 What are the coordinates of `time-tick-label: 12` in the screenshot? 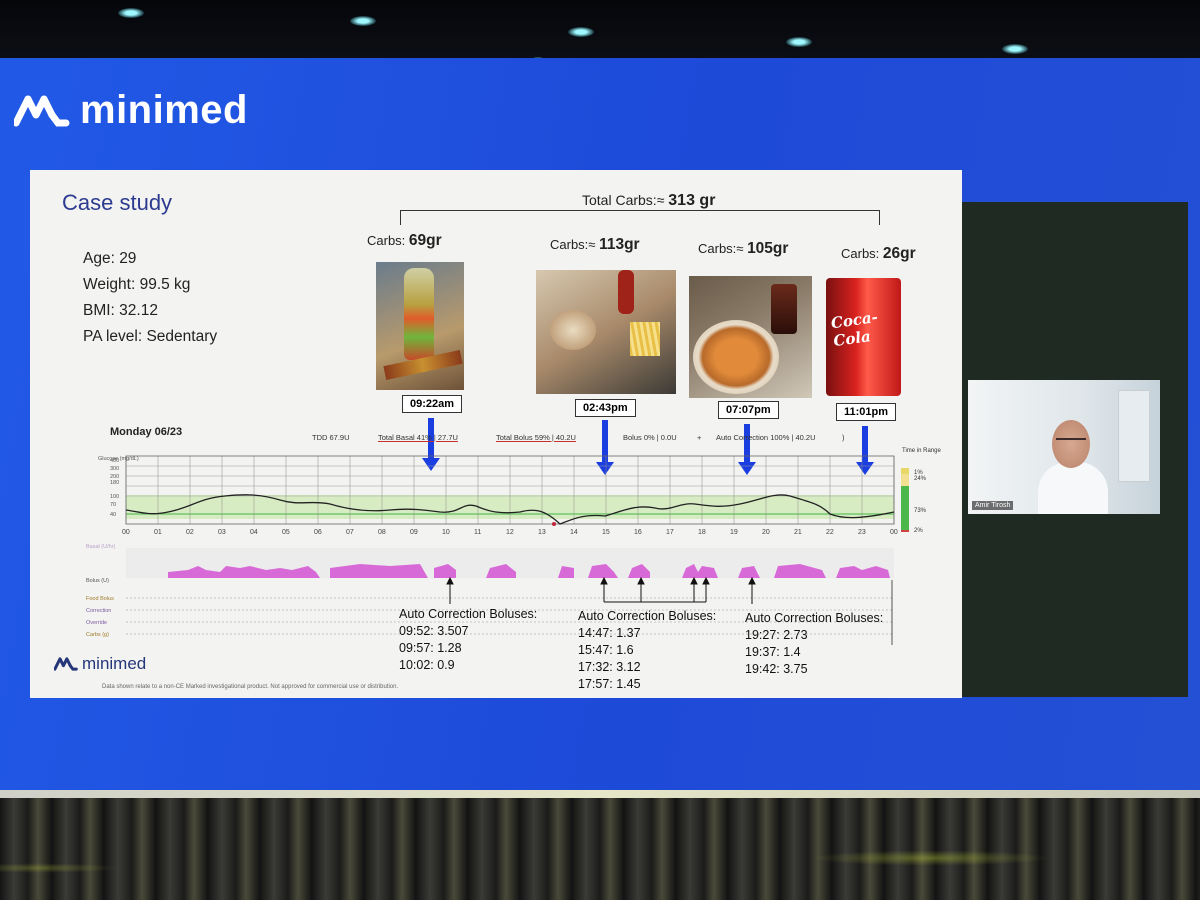 It's located at (510, 532).